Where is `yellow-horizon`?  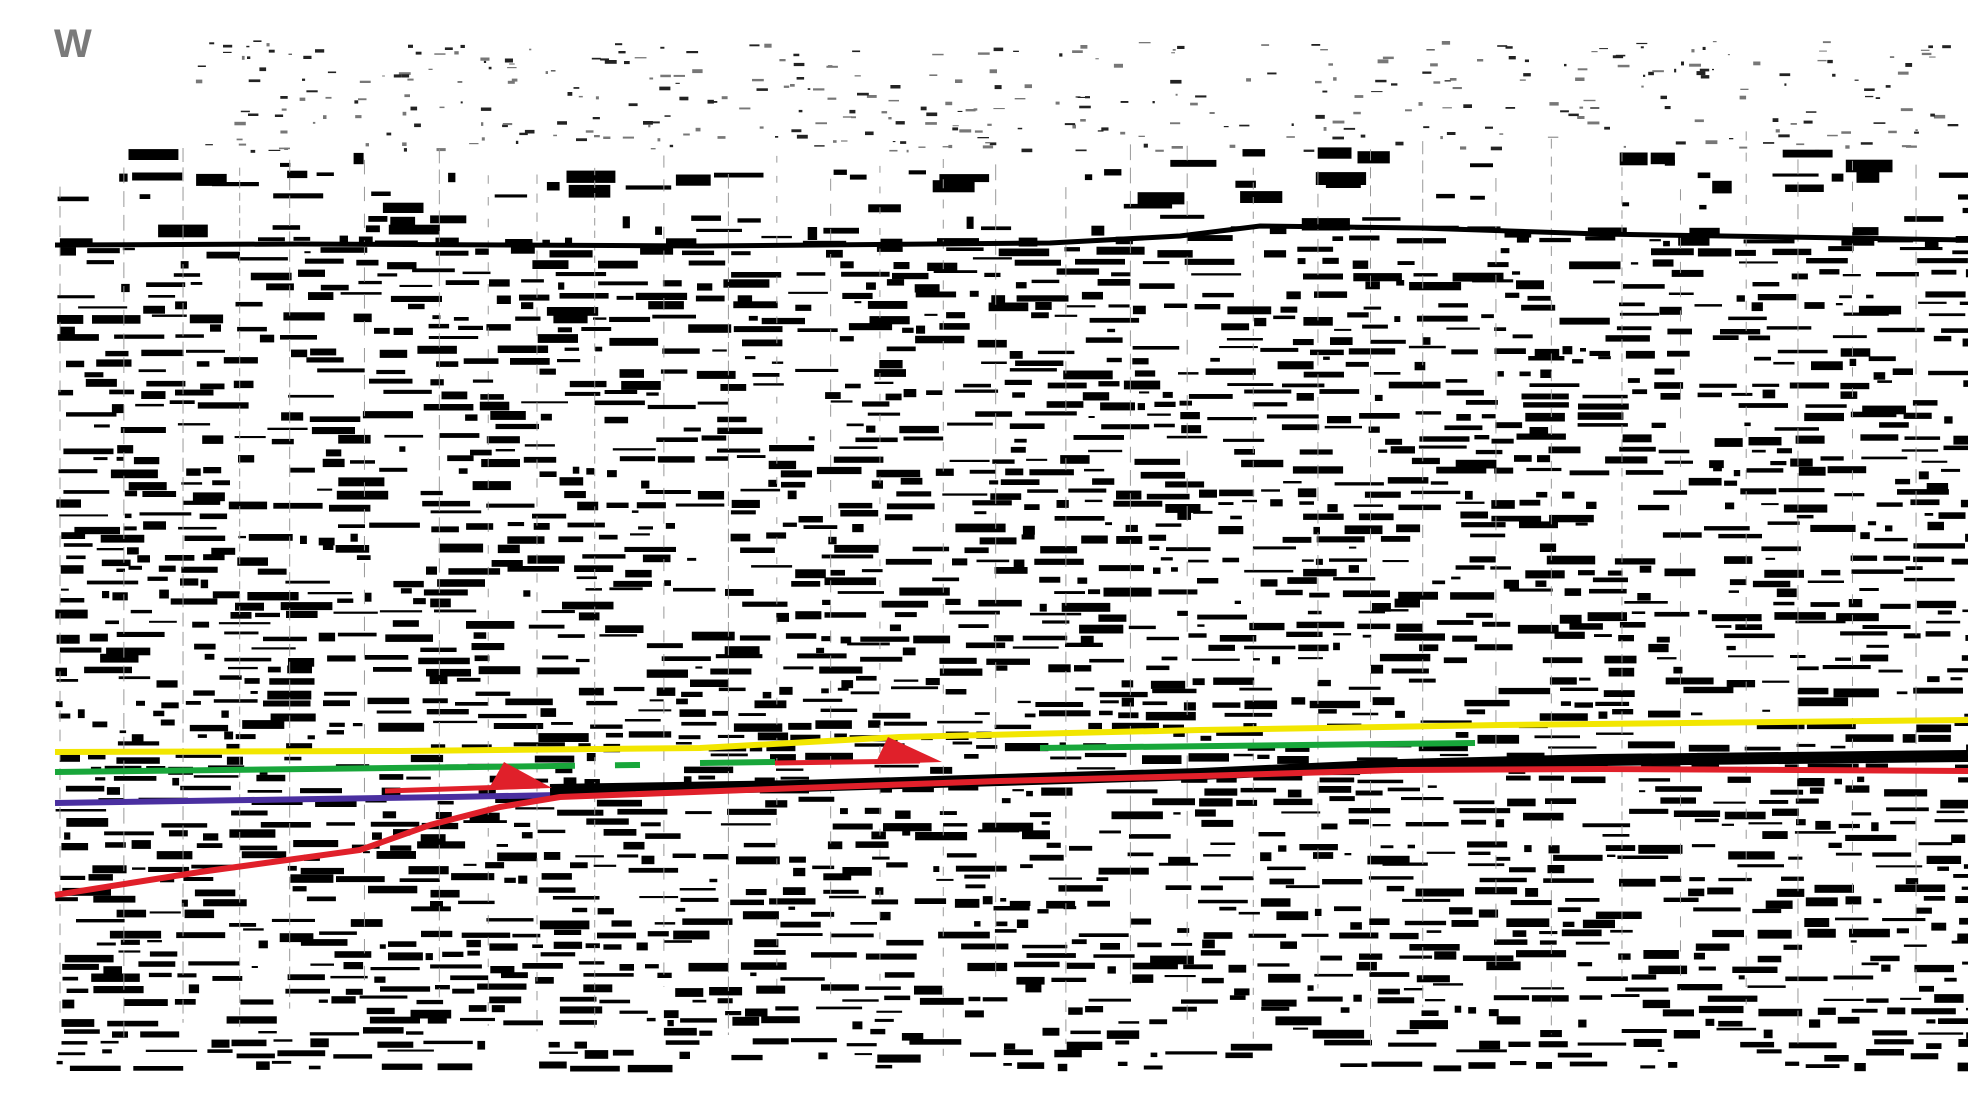
yellow-horizon is located at coordinates (1011, 736).